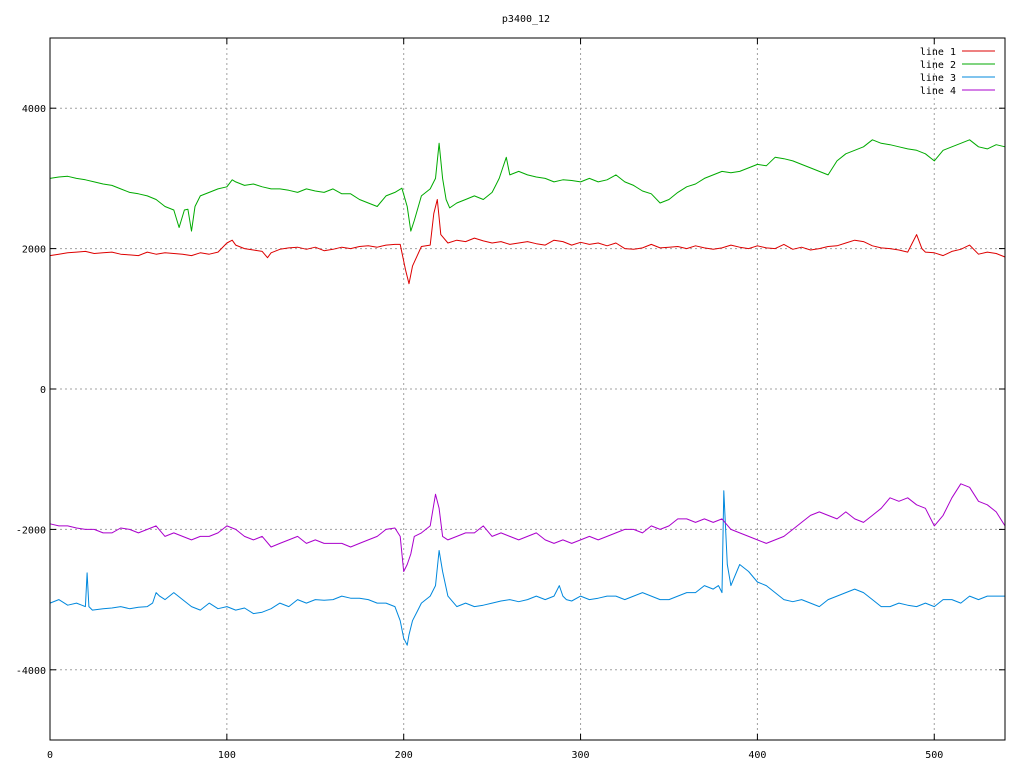 The image size is (1024, 768). I want to click on y-tick-label: 4000, so click(34, 109).